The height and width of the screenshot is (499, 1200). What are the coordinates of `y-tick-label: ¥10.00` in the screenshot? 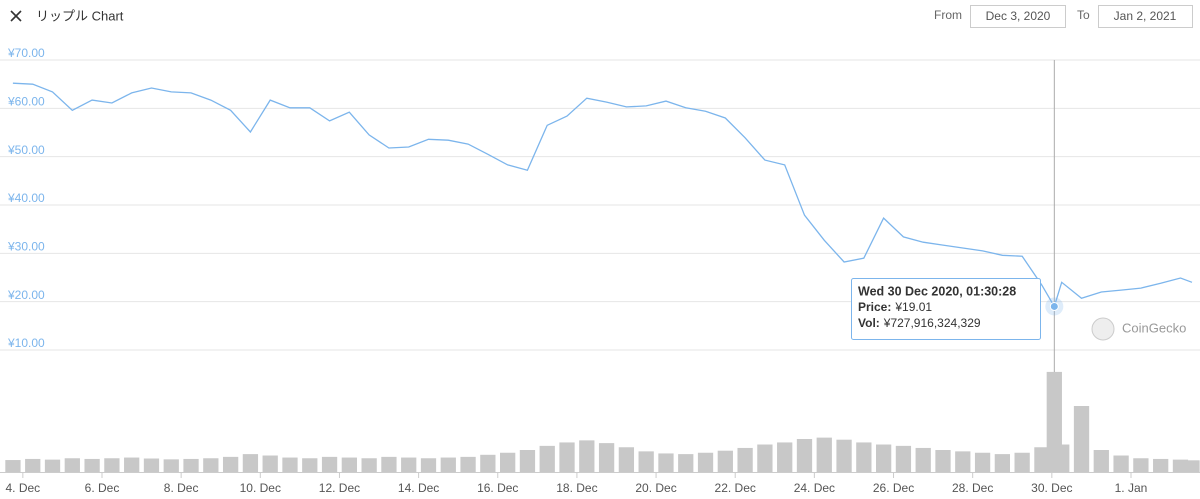 It's located at (26, 343).